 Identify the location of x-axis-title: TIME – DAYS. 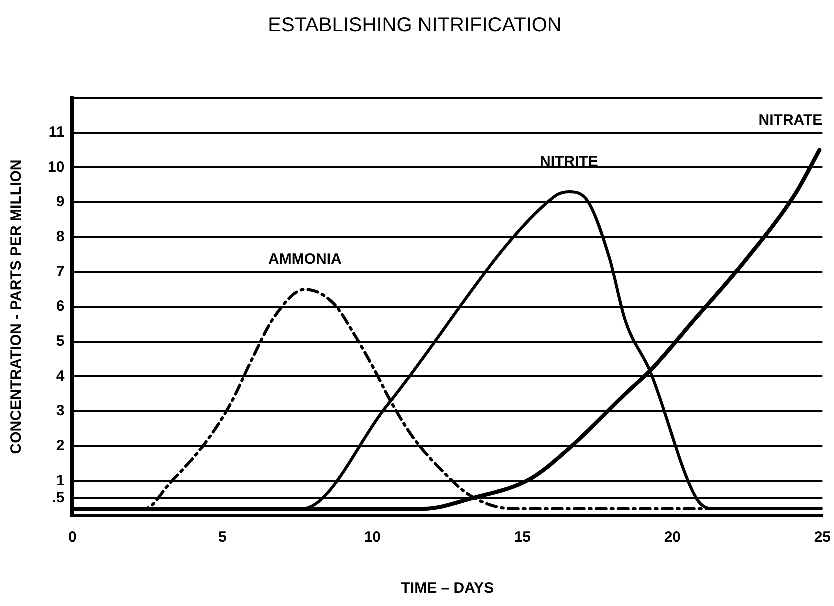
(447, 589).